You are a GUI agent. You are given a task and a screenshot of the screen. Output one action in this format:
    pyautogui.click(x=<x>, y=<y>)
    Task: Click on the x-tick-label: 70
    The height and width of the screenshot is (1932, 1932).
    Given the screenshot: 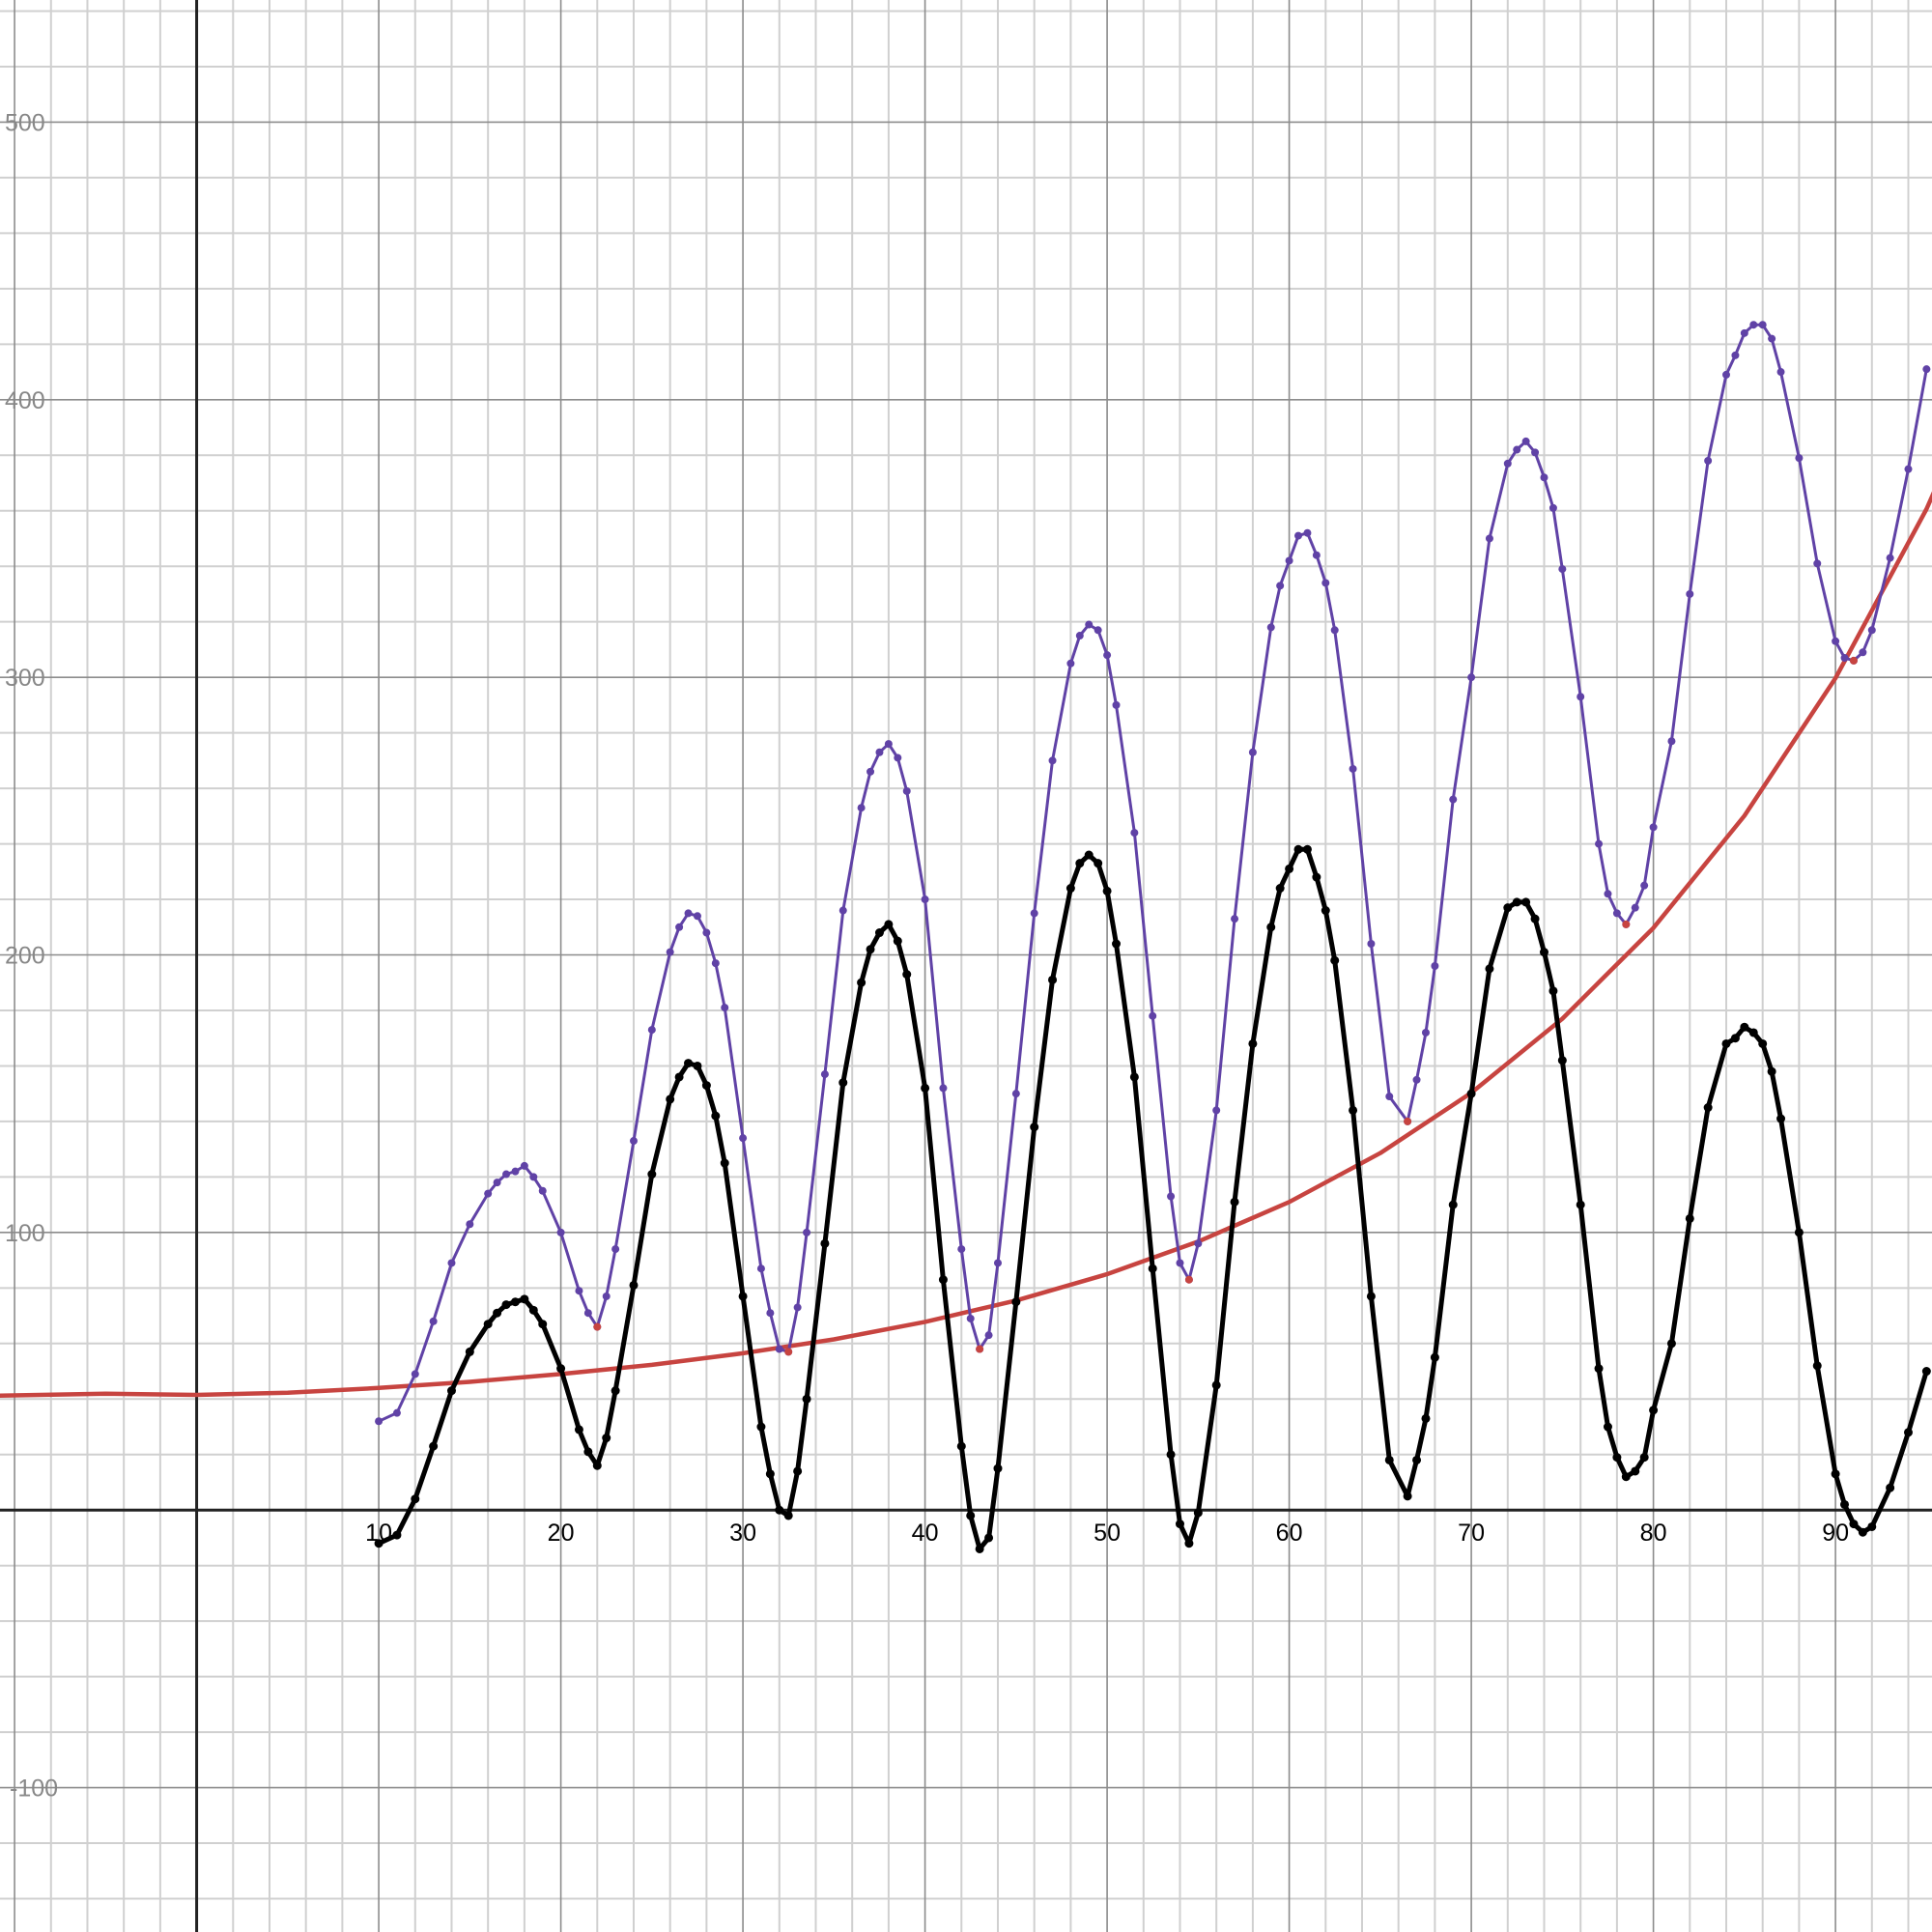 What is the action you would take?
    pyautogui.click(x=1471, y=1533)
    